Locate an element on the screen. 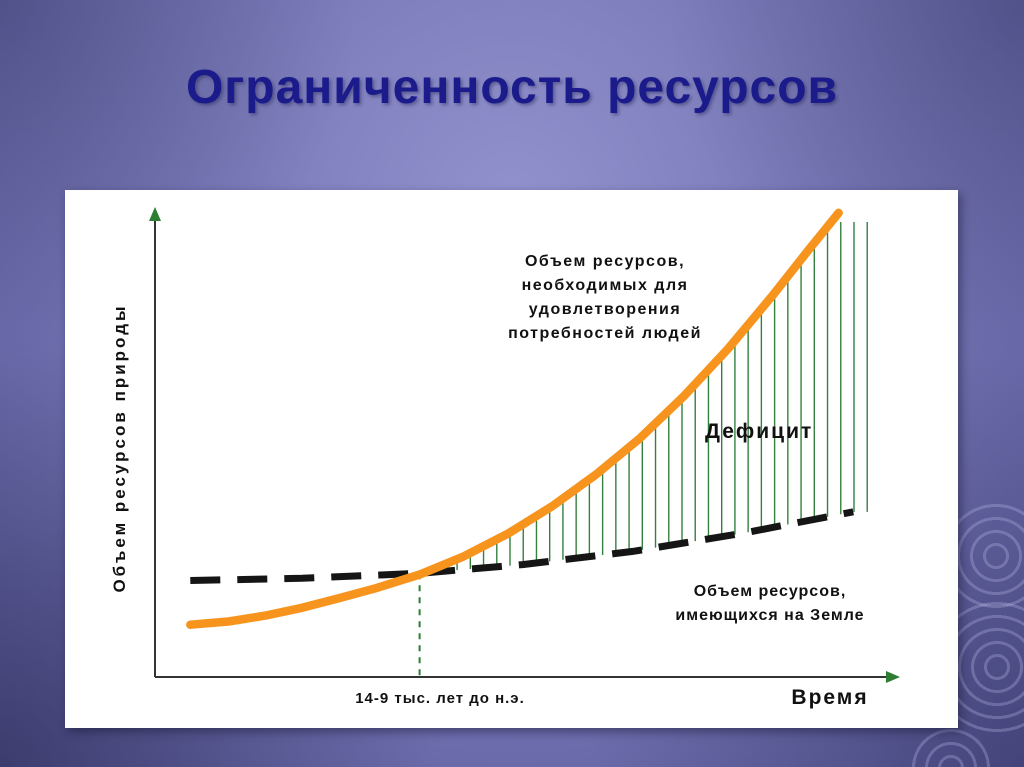  x-axis-label: Время is located at coordinates (830, 697).